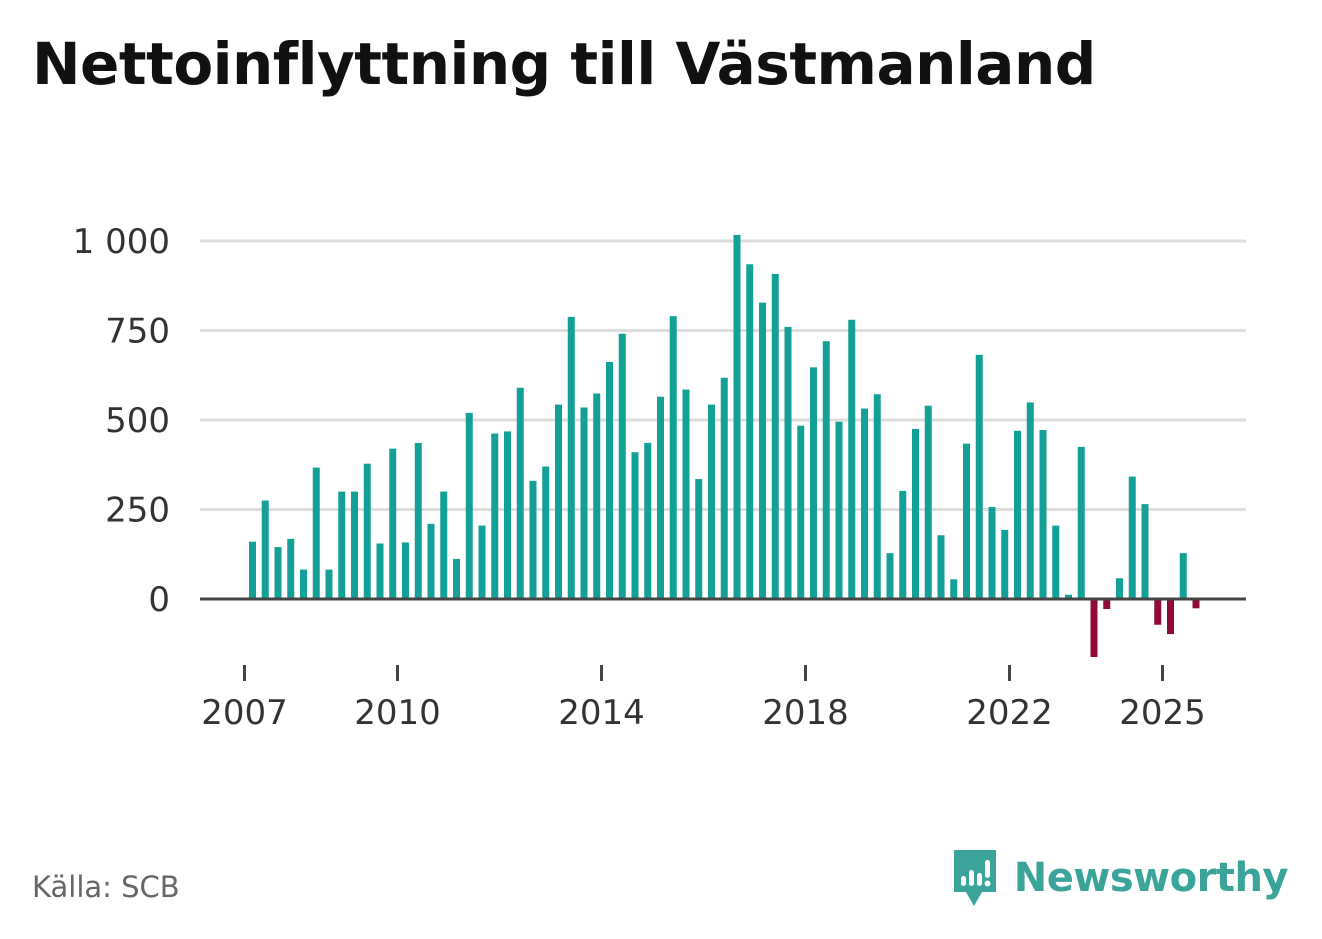 The width and height of the screenshot is (1322, 939). What do you see at coordinates (159, 600) in the screenshot?
I see `y-tick-label: 0` at bounding box center [159, 600].